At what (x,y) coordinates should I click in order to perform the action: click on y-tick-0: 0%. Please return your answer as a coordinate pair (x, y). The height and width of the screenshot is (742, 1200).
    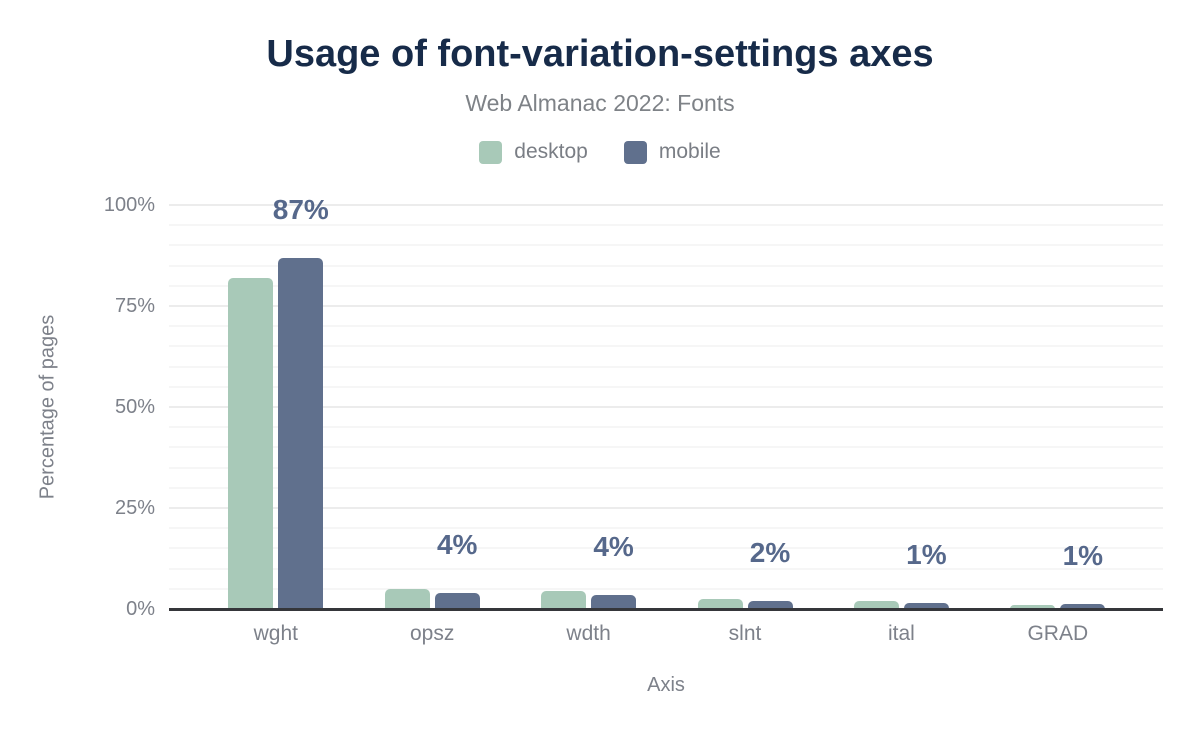
    Looking at the image, I should click on (140, 609).